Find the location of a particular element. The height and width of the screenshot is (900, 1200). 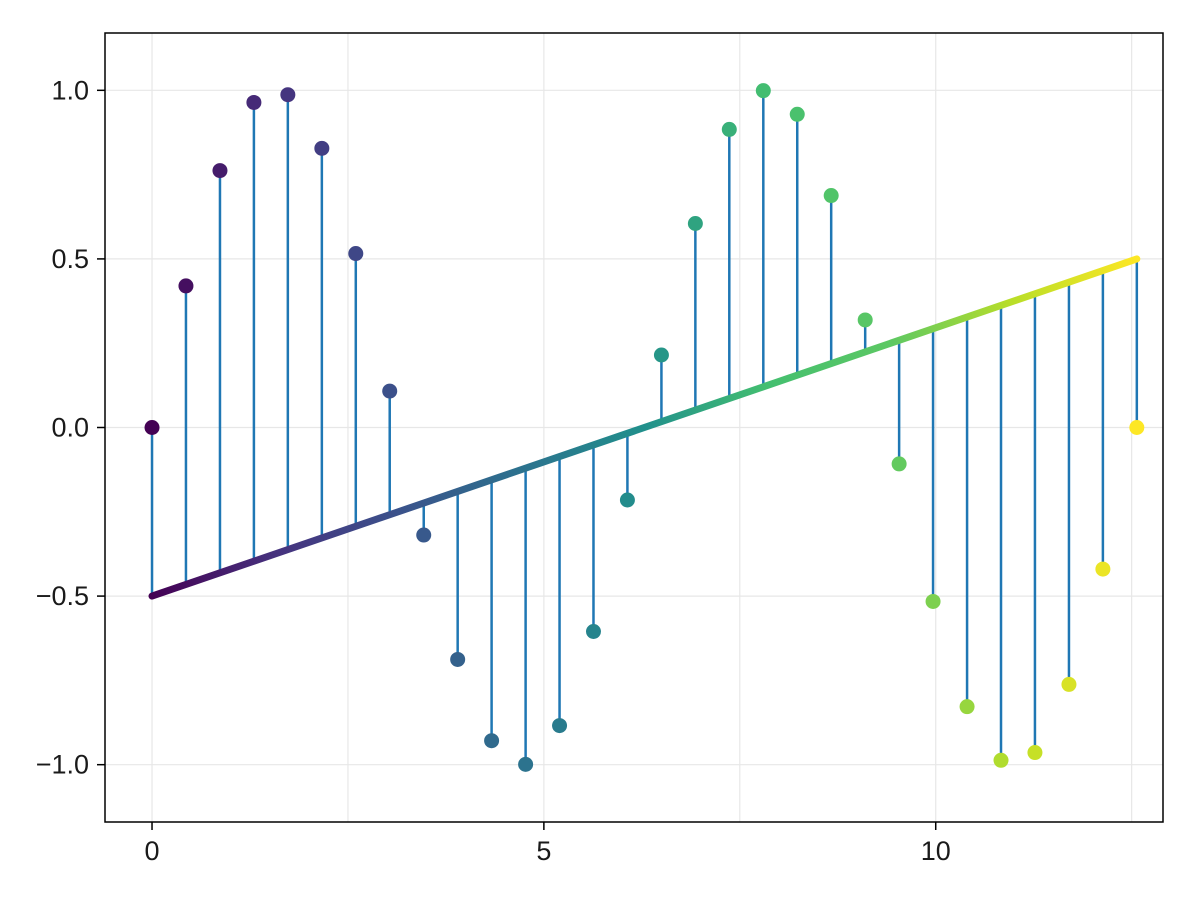

y-tick-label: −0.5 is located at coordinates (62, 596).